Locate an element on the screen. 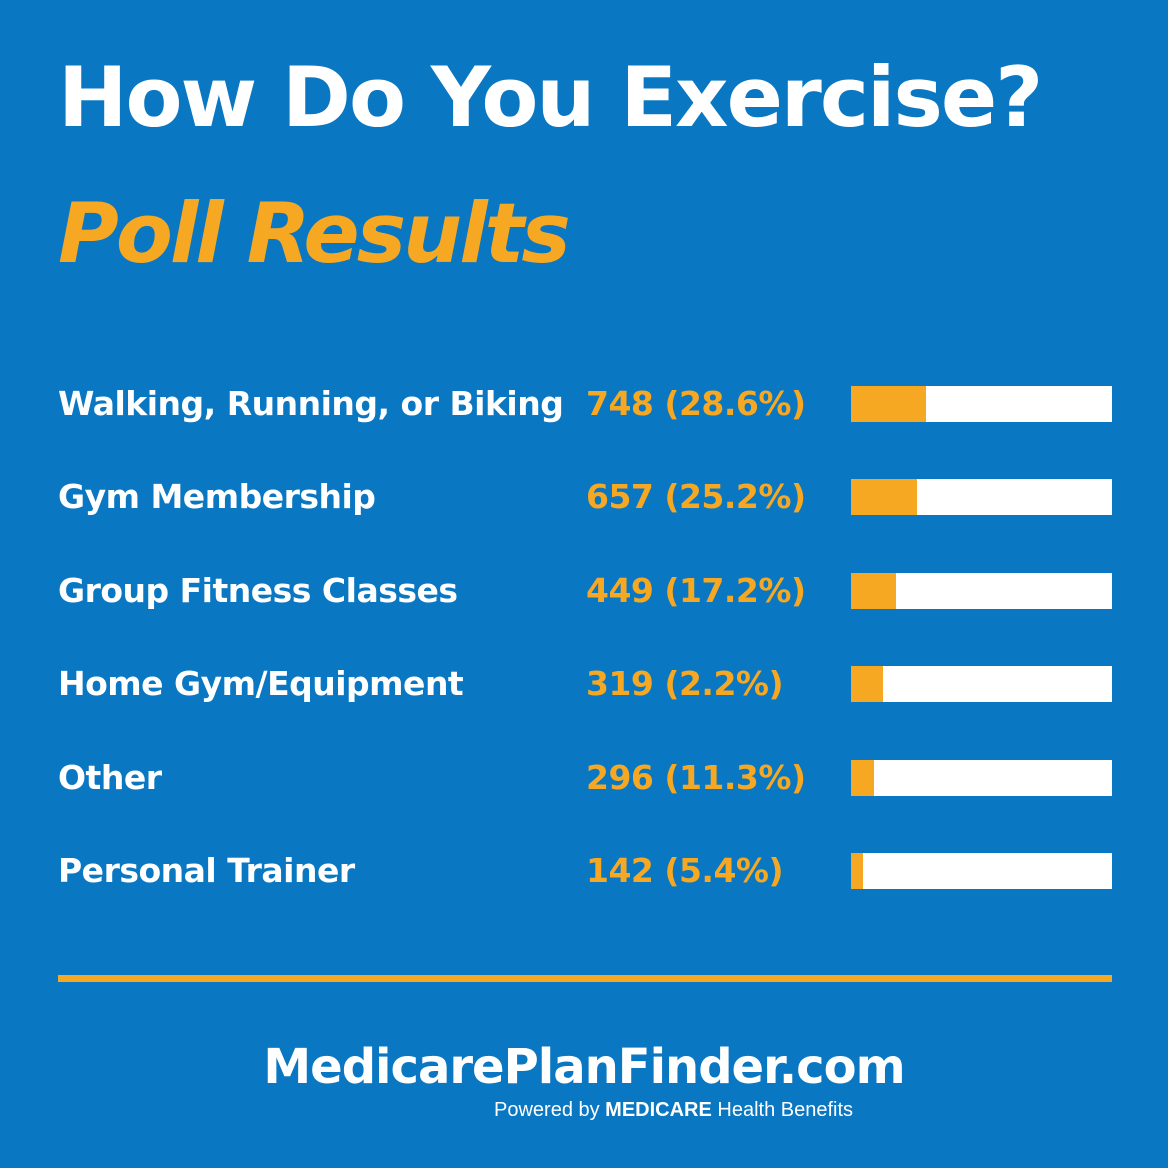  category-label: Gym Membership is located at coordinates (217, 497).